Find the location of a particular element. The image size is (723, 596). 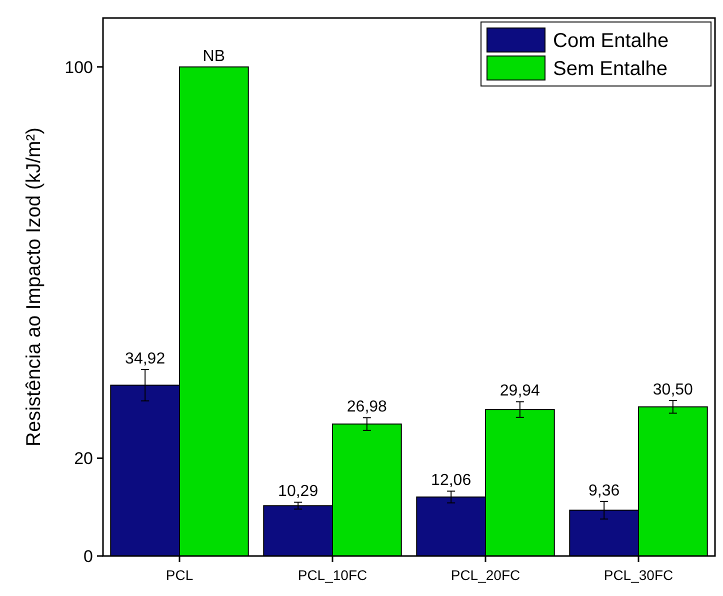

legend-label: Sem Entalhe is located at coordinates (610, 69).